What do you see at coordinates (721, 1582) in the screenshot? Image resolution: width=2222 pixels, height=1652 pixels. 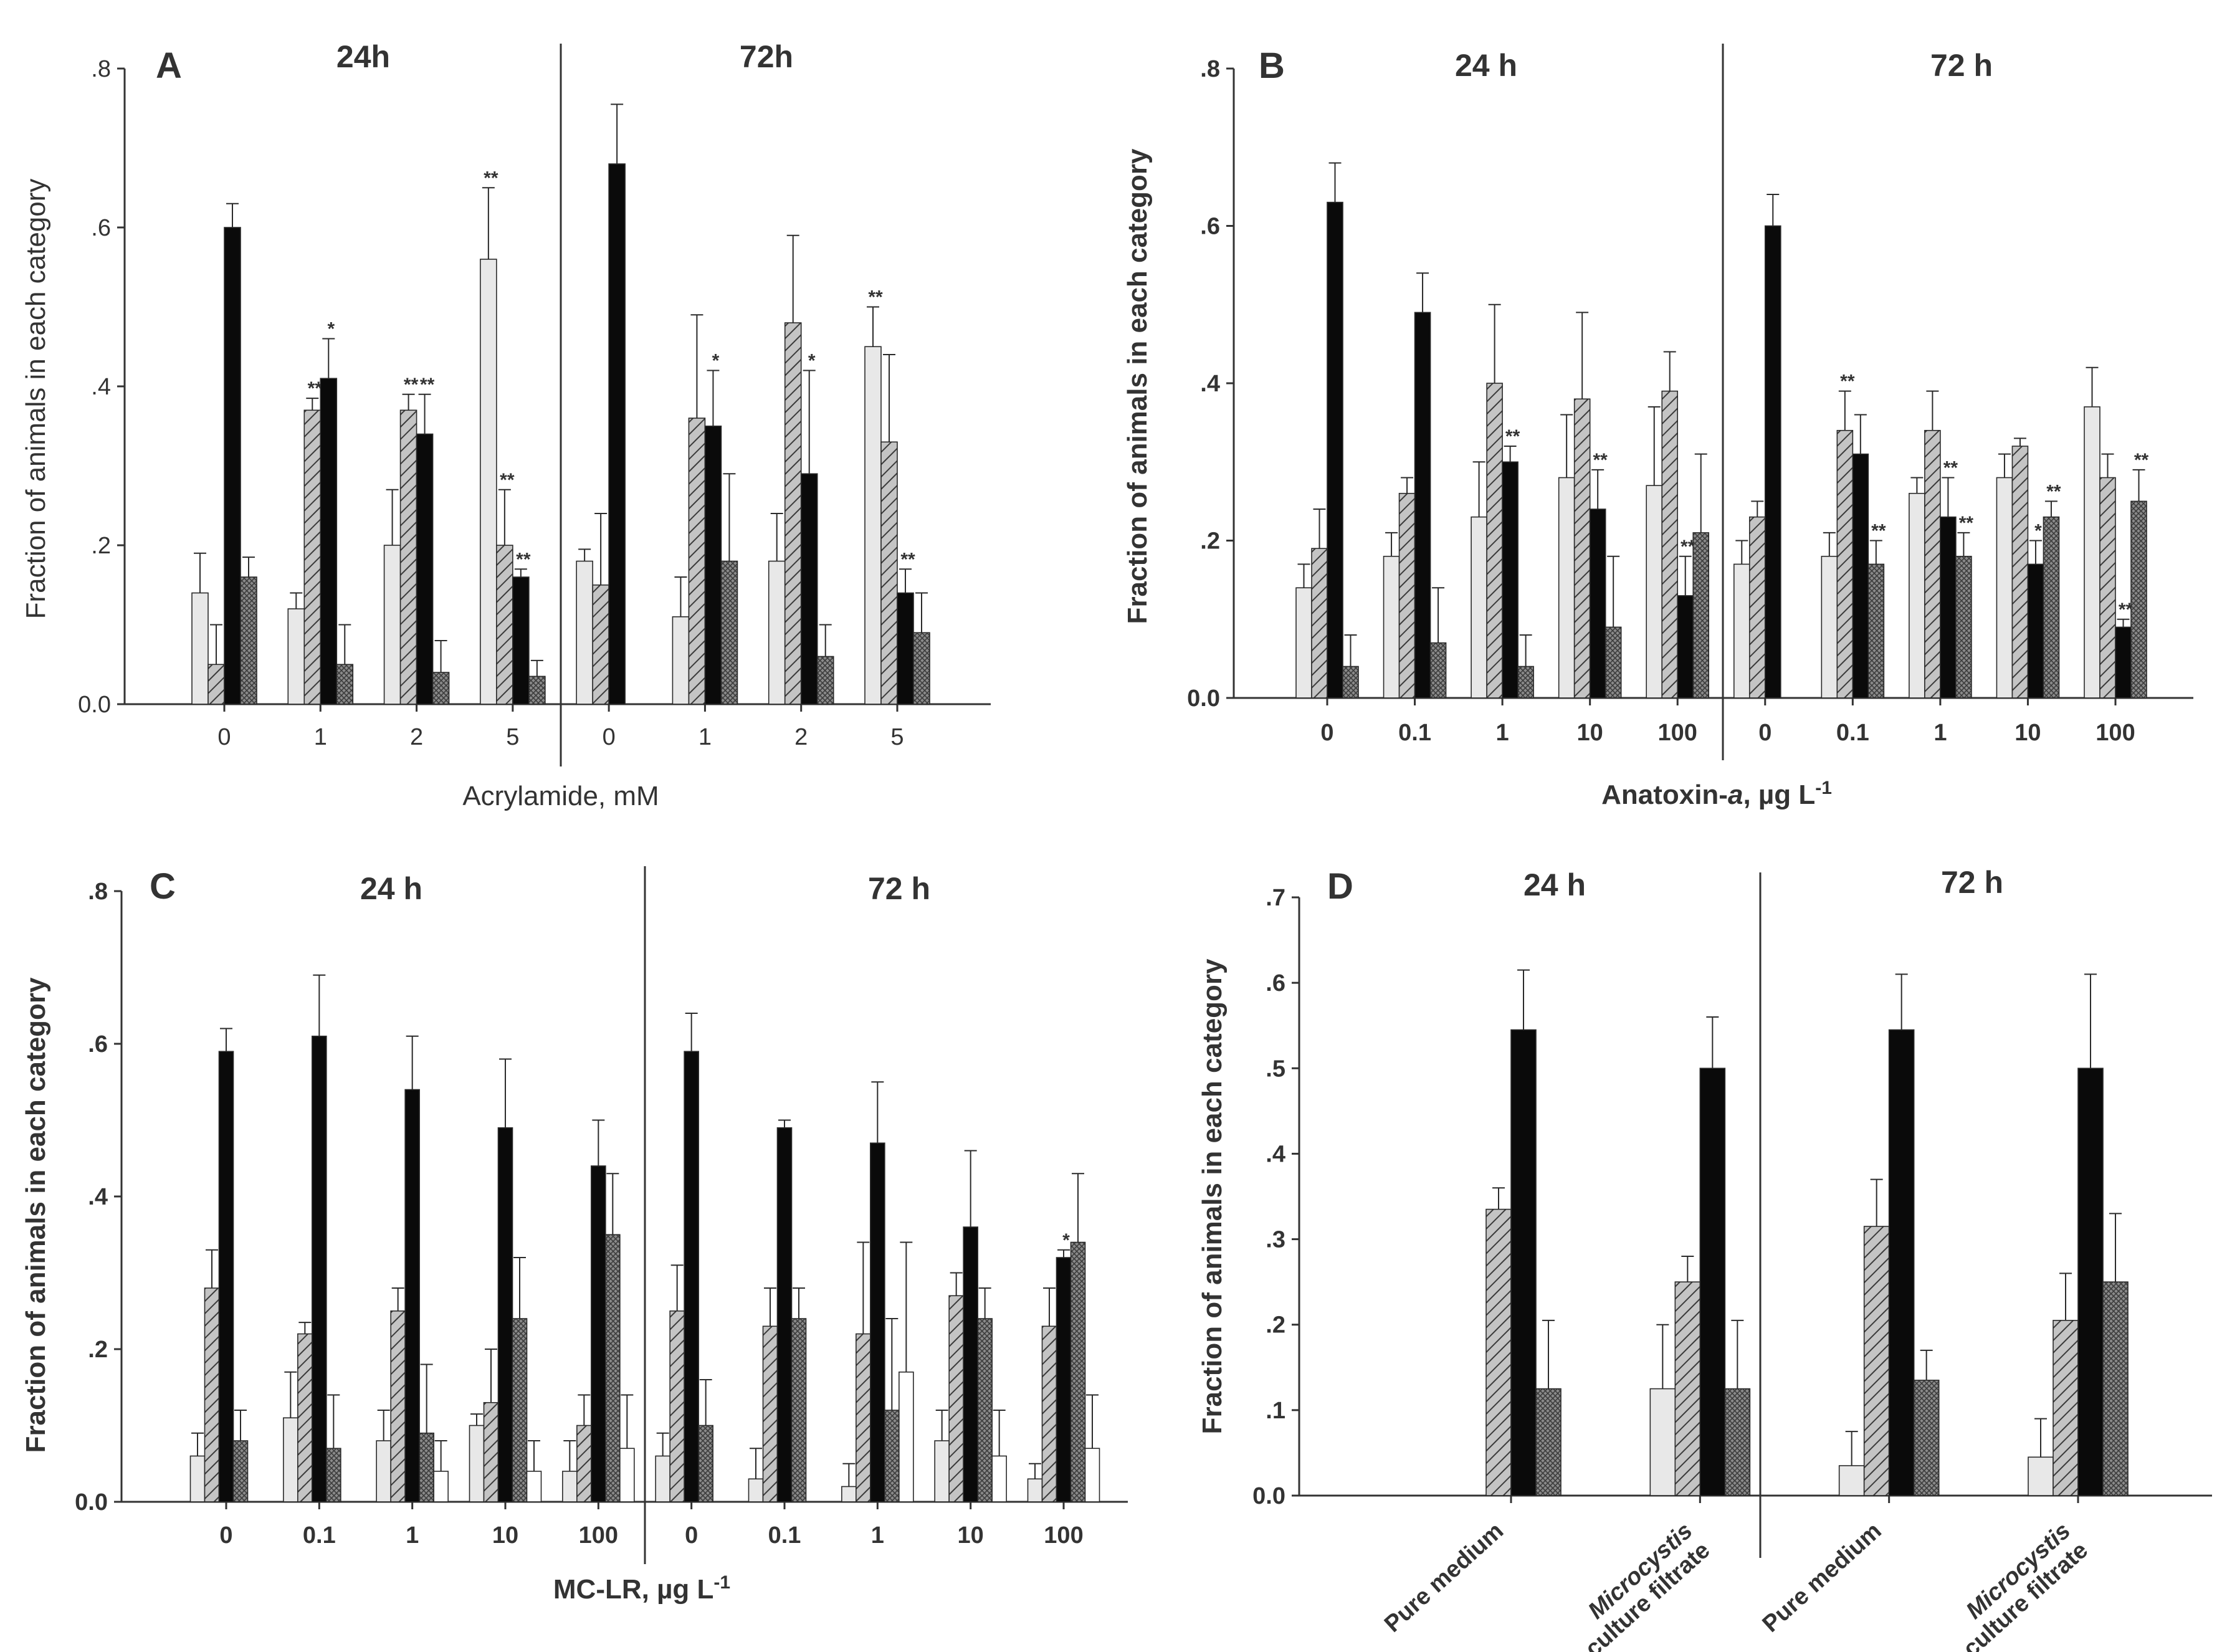 I see `x-axis-label-superscript: -1` at bounding box center [721, 1582].